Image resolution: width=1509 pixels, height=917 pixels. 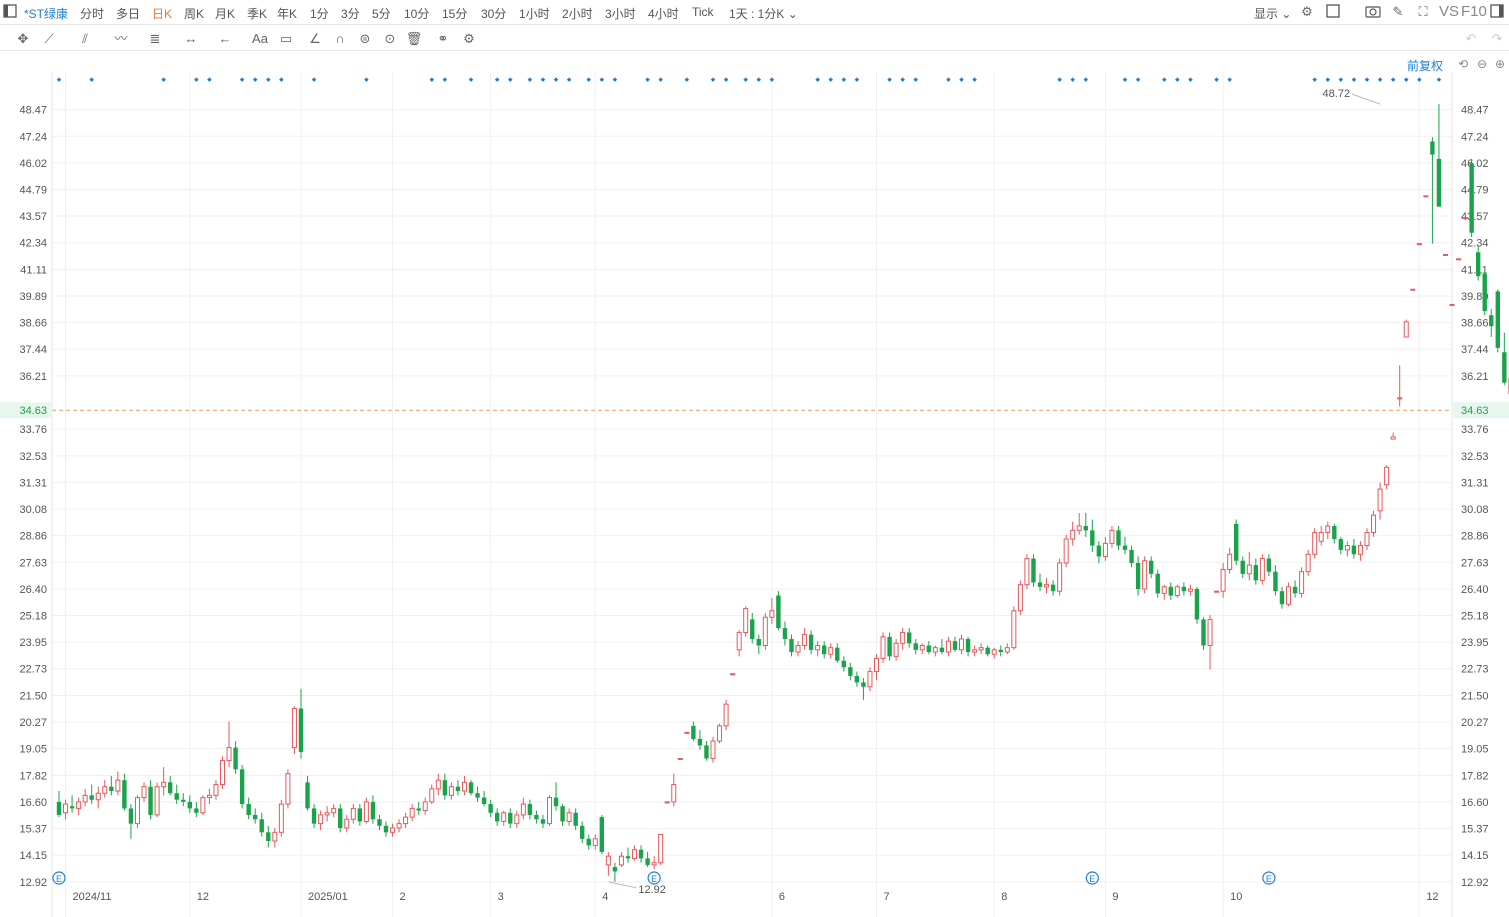 I want to click on comment-tool-icon: ▭, so click(x=286, y=38).